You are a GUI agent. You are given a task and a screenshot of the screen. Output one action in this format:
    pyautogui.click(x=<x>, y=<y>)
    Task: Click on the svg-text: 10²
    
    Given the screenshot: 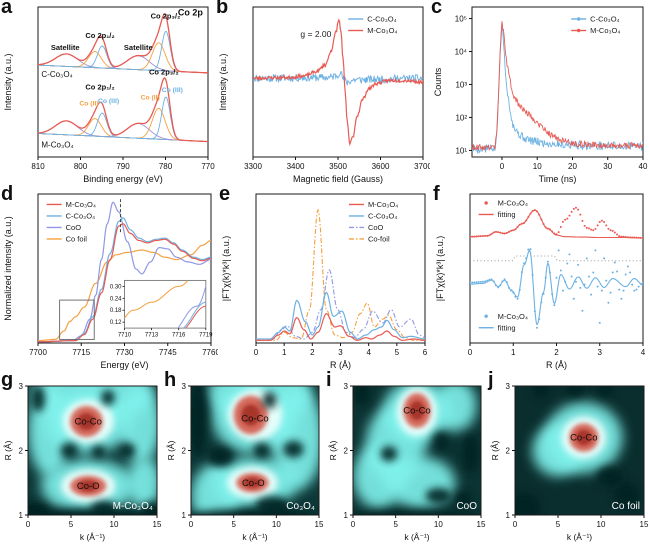 What is the action you would take?
    pyautogui.click(x=461, y=117)
    